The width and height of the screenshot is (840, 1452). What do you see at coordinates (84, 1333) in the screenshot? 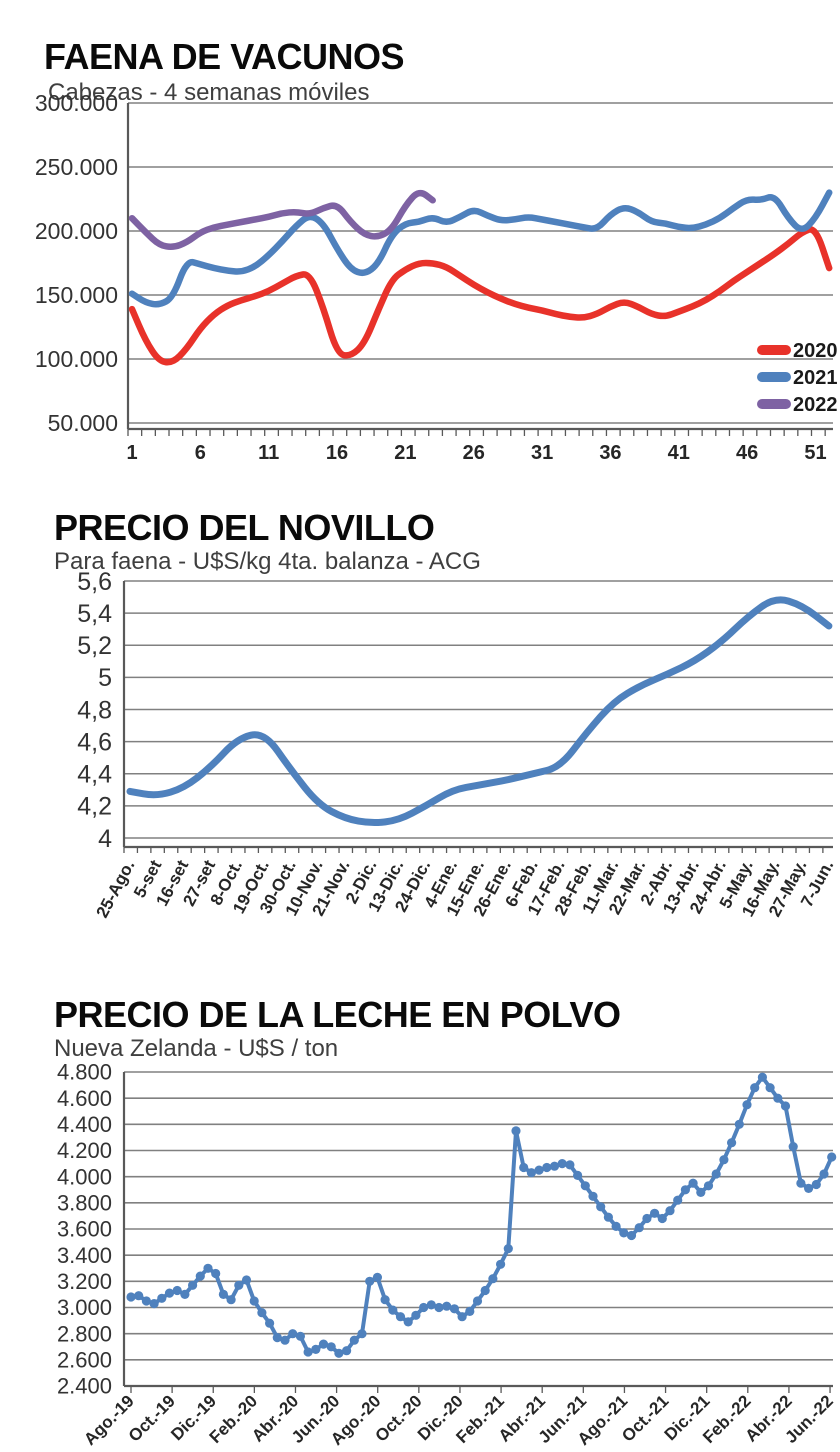
I see `y-tick-label: 2.800` at bounding box center [84, 1333].